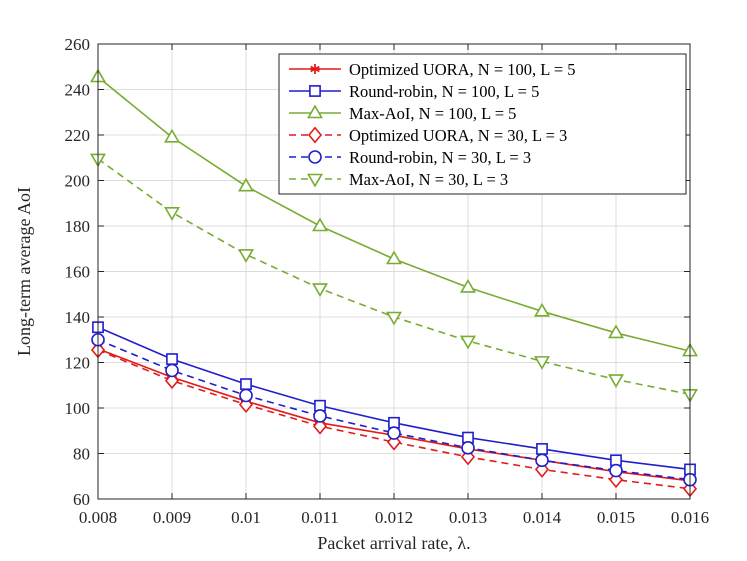 The width and height of the screenshot is (747, 561). Describe the element at coordinates (78, 44) in the screenshot. I see `y-tick-label: 260` at that location.